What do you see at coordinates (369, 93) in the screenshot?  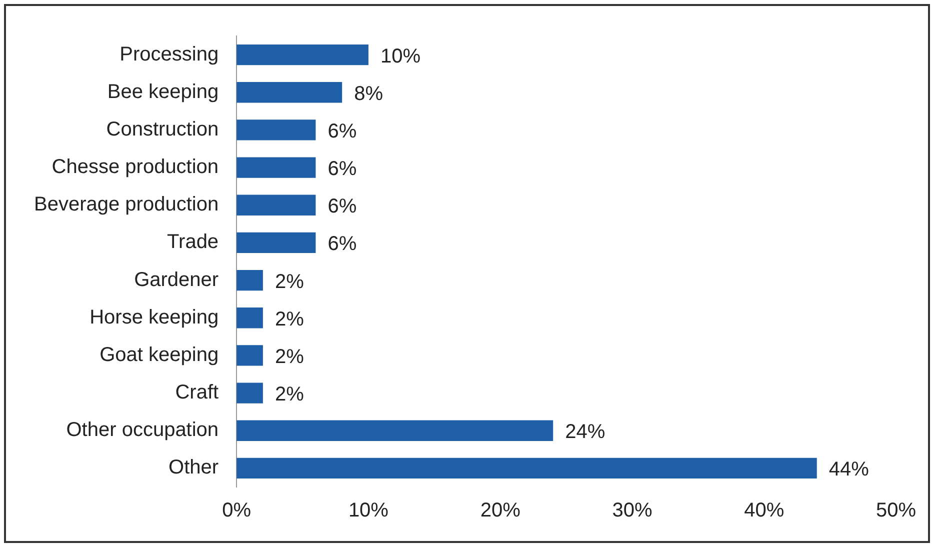 I see `data-label: 8%` at bounding box center [369, 93].